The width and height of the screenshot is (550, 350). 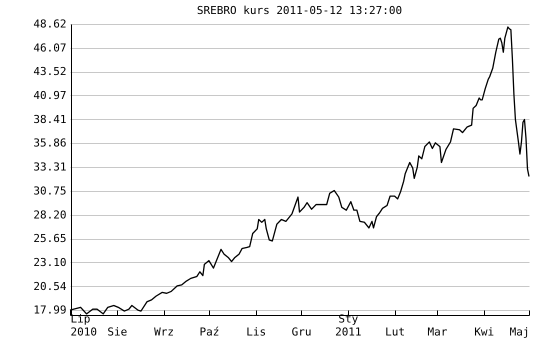 I want to click on y-tick-label: 33.31, so click(x=49, y=167).